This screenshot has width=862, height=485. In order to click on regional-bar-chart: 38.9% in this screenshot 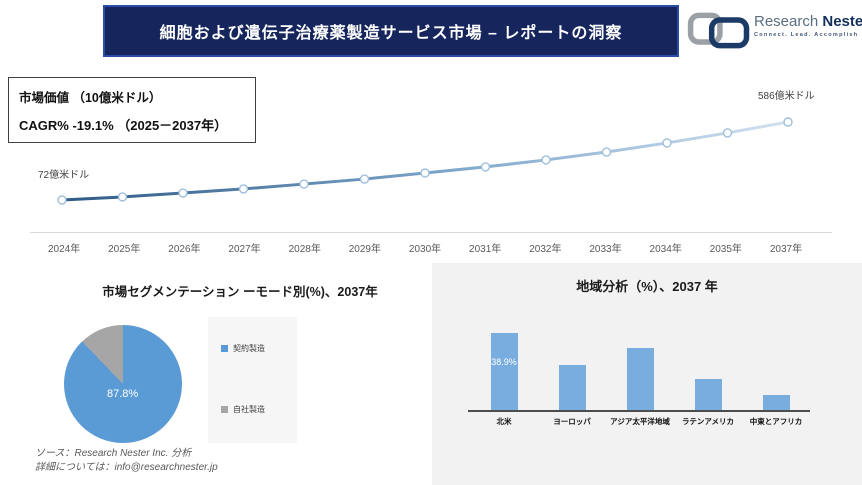, I will do `click(640, 336)`.